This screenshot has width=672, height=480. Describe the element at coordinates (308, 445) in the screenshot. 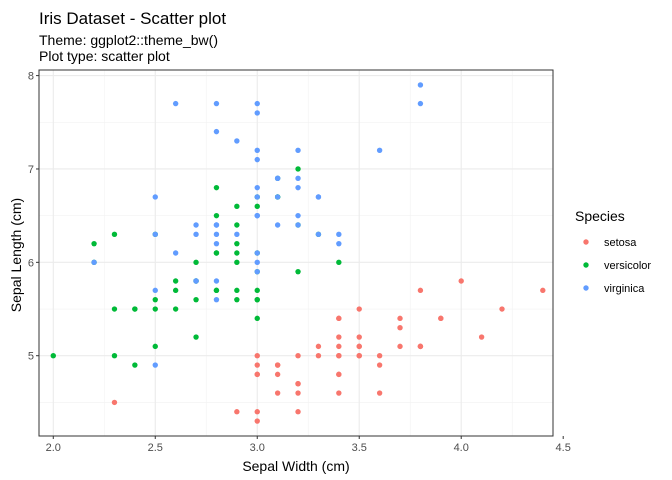

I see `x-axis-ticks: 2.0 2.5 3.0 3.5 4.0 4.5` at that location.